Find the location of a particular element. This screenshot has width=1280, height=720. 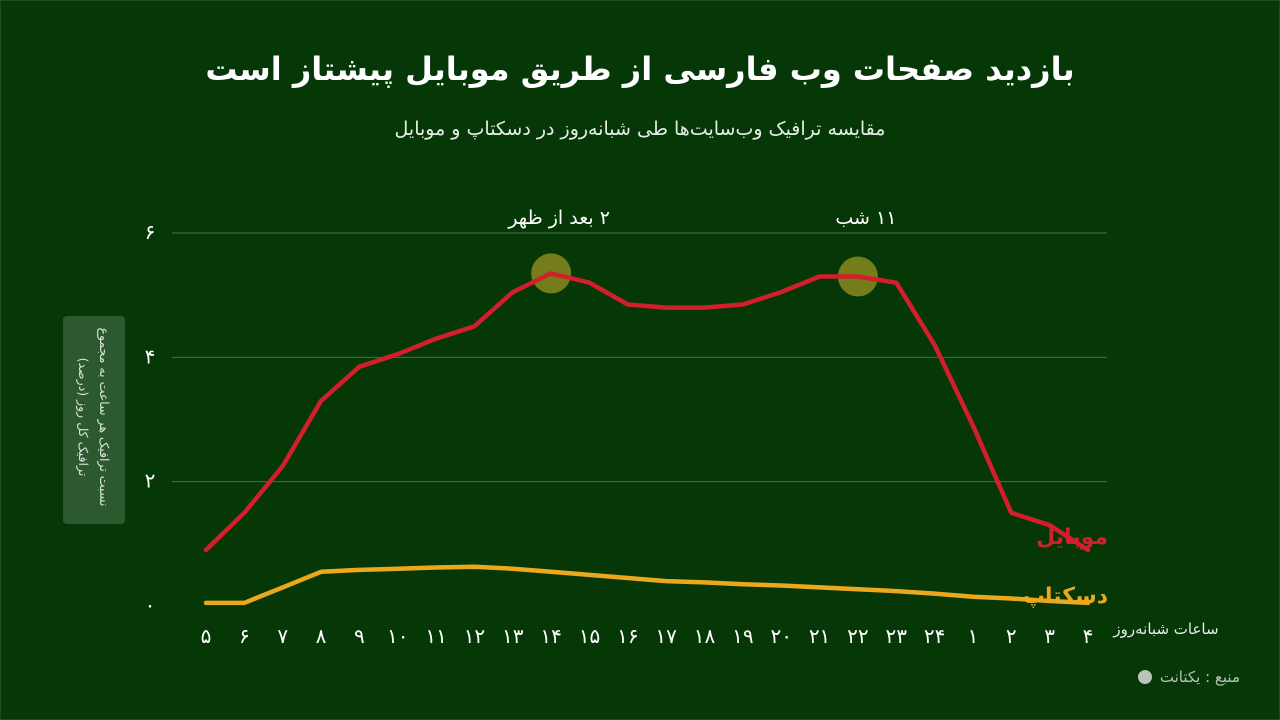

source-note: منبع : یکتانت is located at coordinates (1188, 677).